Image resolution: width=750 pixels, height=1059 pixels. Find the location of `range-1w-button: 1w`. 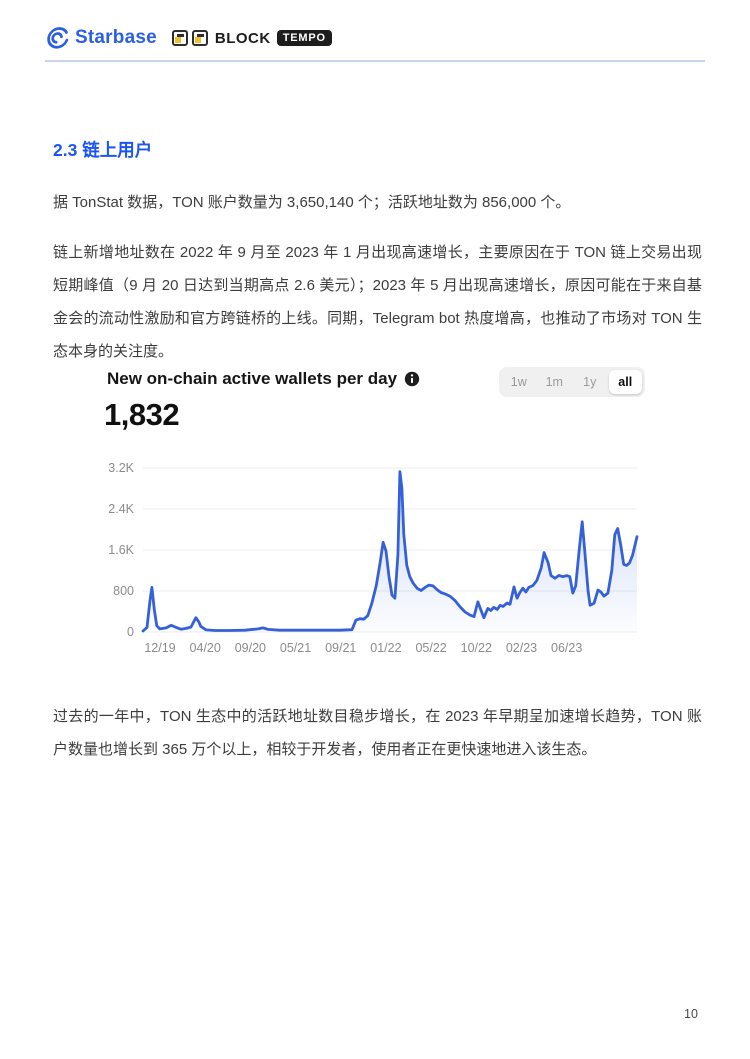

range-1w-button: 1w is located at coordinates (519, 382).